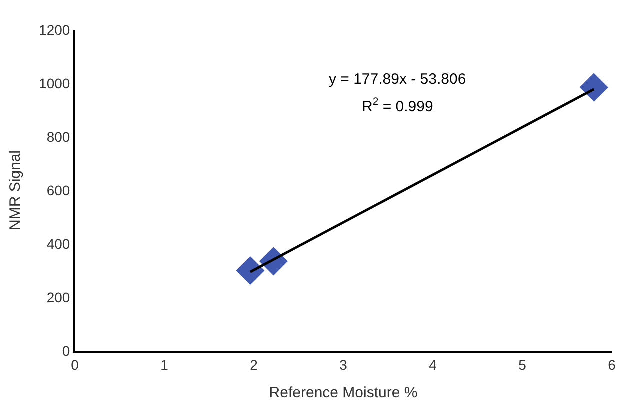 The height and width of the screenshot is (411, 632). Describe the element at coordinates (612, 364) in the screenshot. I see `x-tick-label: 6` at that location.